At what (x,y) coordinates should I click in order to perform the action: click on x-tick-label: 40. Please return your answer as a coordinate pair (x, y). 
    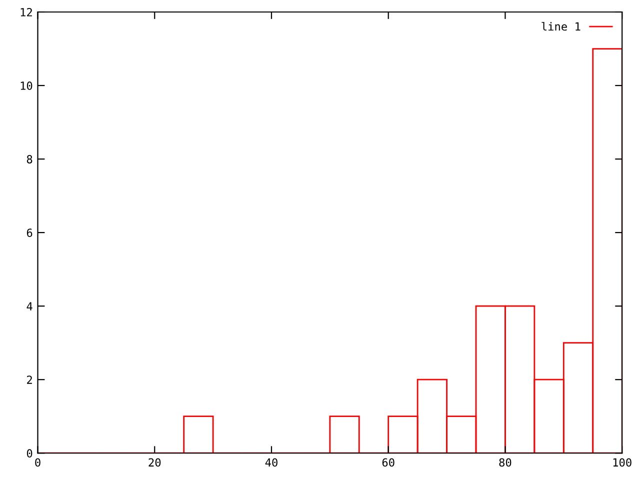
    Looking at the image, I should click on (271, 462).